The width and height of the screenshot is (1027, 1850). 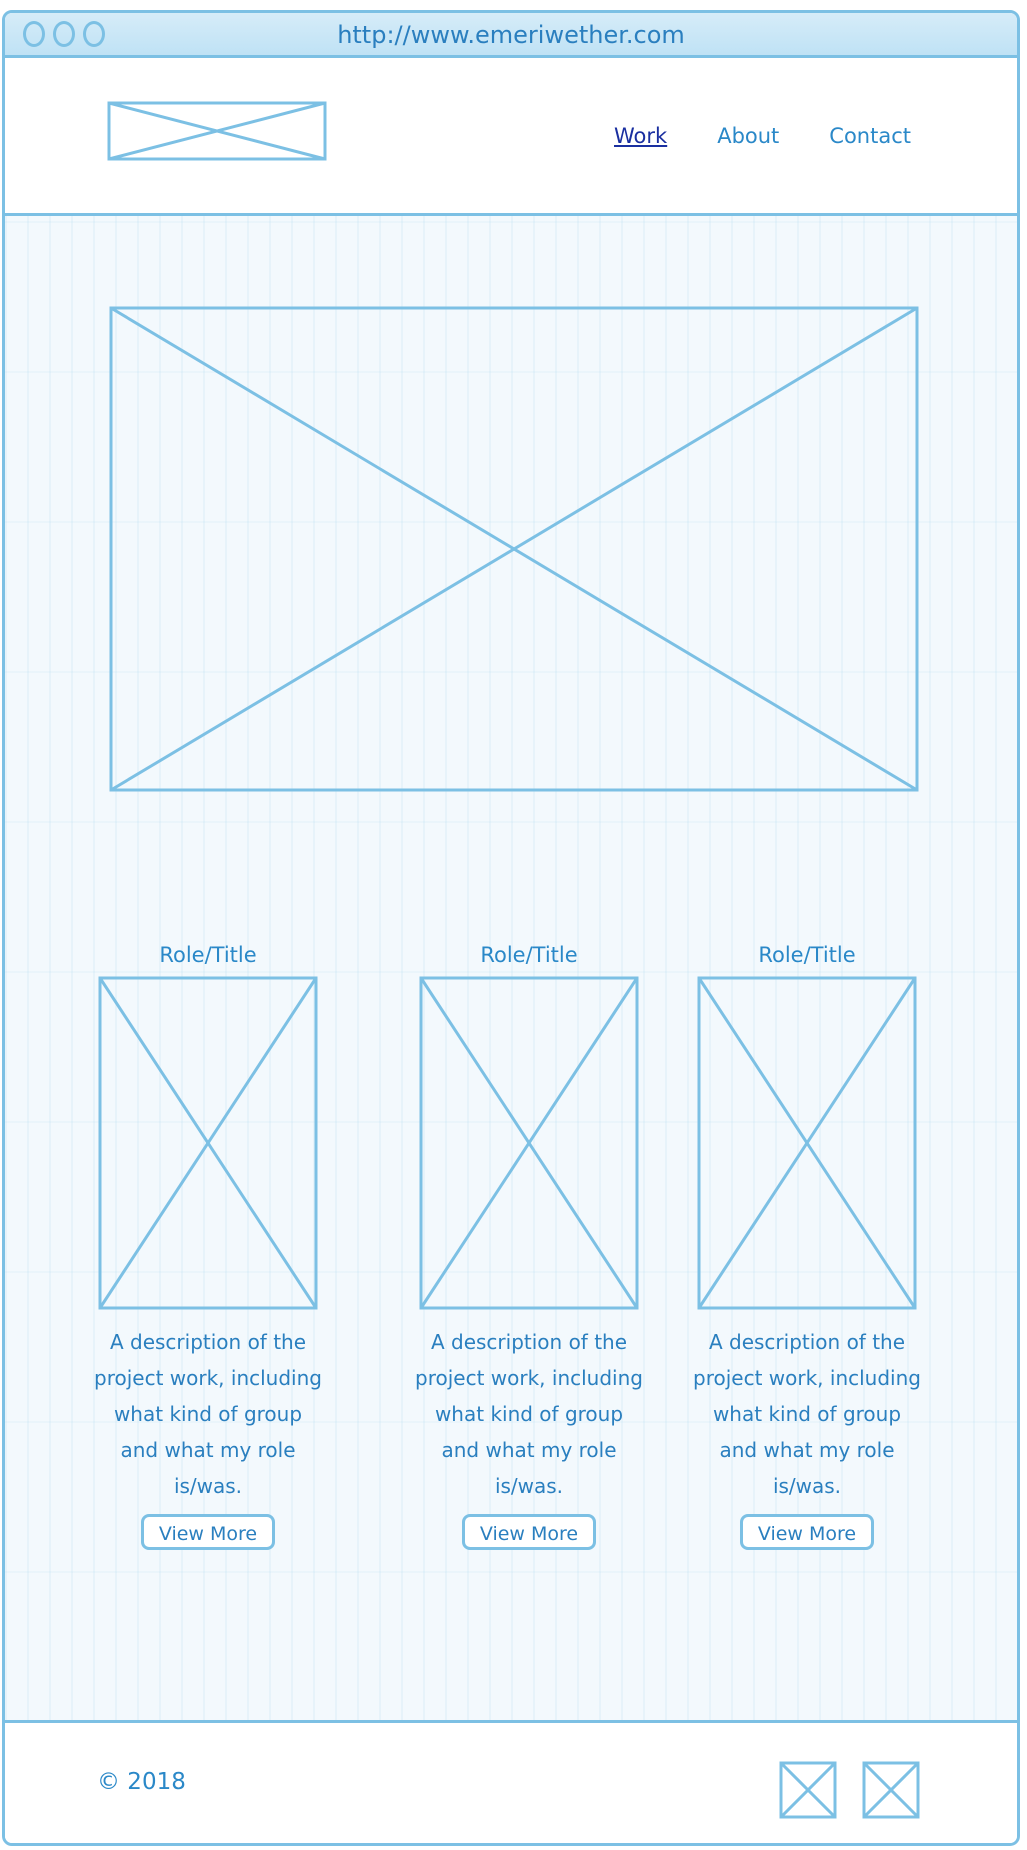 I want to click on logo-placeholder-icon, so click(x=217, y=131).